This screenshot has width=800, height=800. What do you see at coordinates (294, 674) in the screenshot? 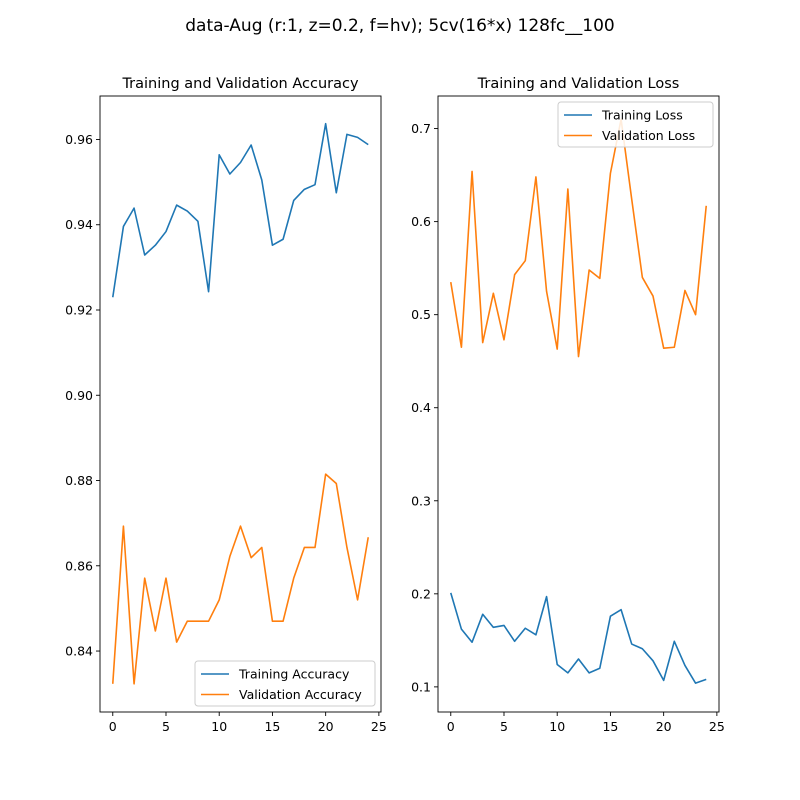
I see `legend-label: Training Accuracy` at bounding box center [294, 674].